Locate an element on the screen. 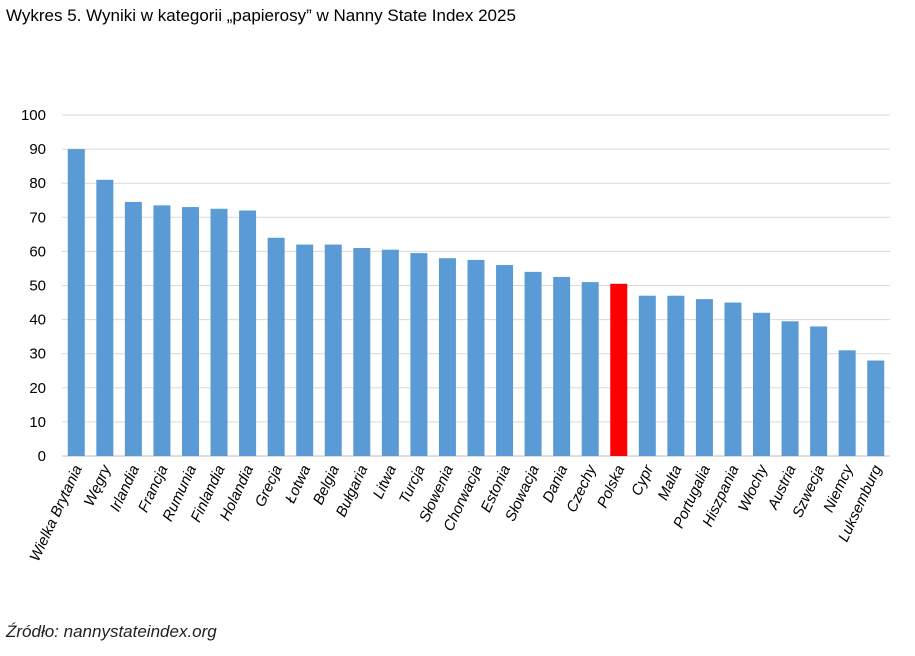 The image size is (915, 656). y-axis-ticks: 0 10 20 30 40 50 60 70 80 90 100 is located at coordinates (33, 286).